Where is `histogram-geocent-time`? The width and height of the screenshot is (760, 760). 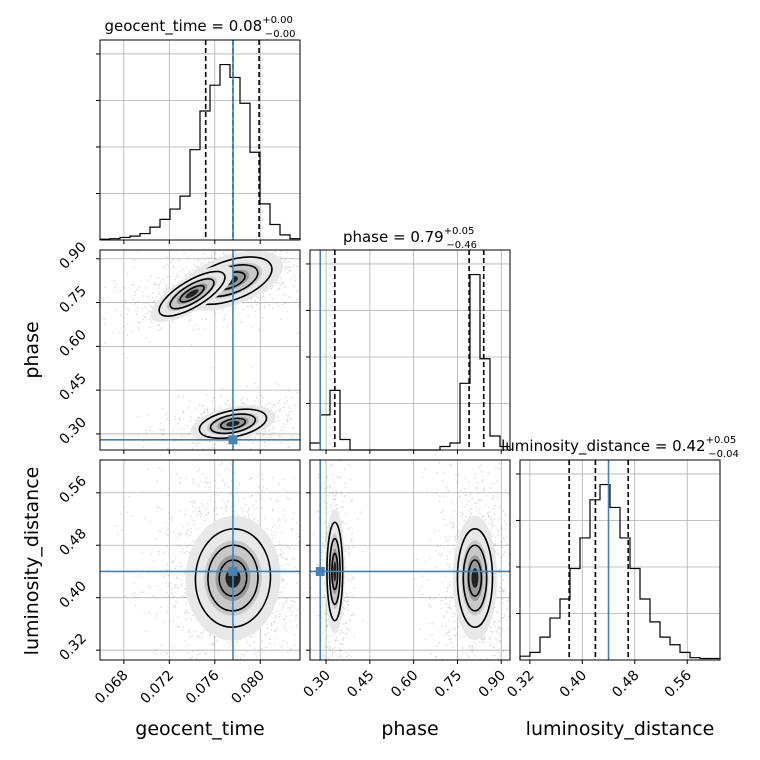
histogram-geocent-time is located at coordinates (198, 141).